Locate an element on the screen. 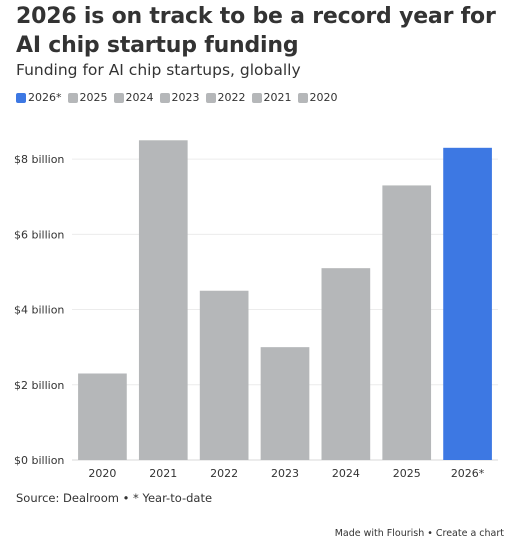 The image size is (515, 548). legend-label: 2026* is located at coordinates (45, 97).